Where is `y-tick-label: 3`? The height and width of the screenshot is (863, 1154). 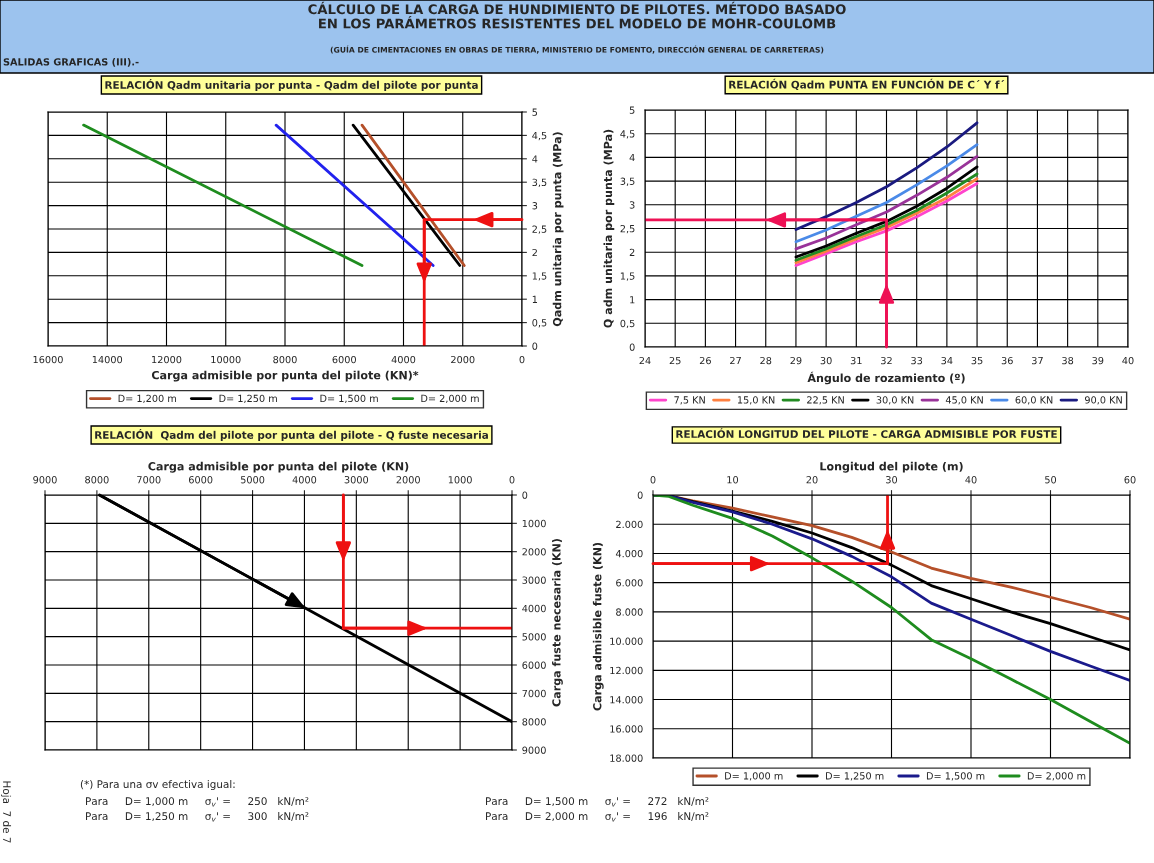 y-tick-label: 3 is located at coordinates (632, 205).